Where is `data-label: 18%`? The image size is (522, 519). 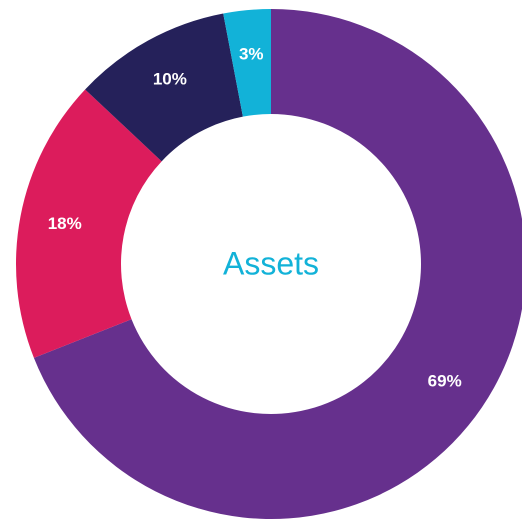
data-label: 18% is located at coordinates (65, 223).